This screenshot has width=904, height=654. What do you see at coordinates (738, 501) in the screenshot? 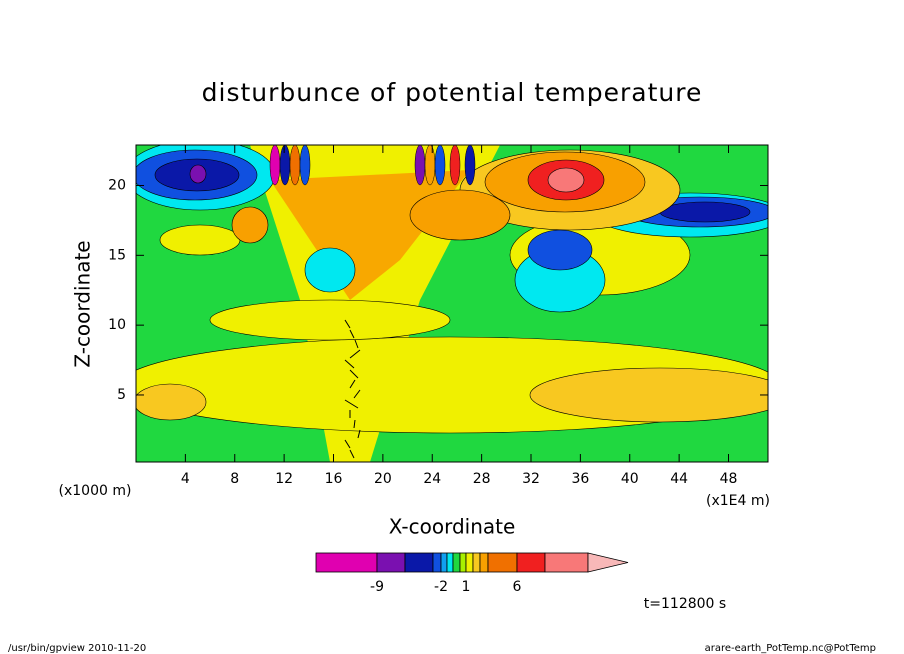
I see `x-unit-label: (x1E4 m)` at bounding box center [738, 501].